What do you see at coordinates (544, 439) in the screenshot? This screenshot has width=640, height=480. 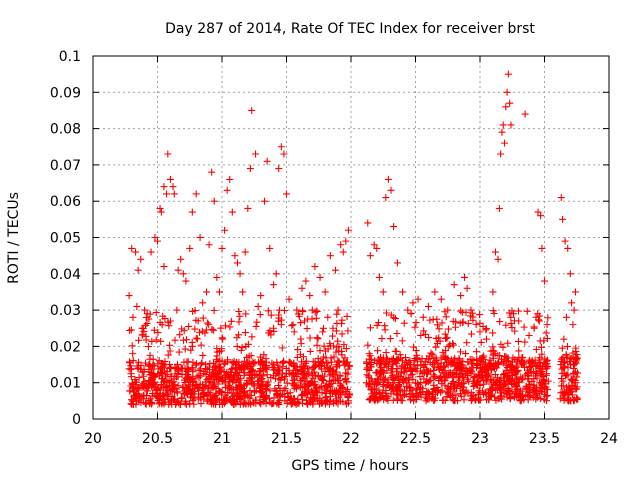 I see `x-tick-label: 23.5` at bounding box center [544, 439].